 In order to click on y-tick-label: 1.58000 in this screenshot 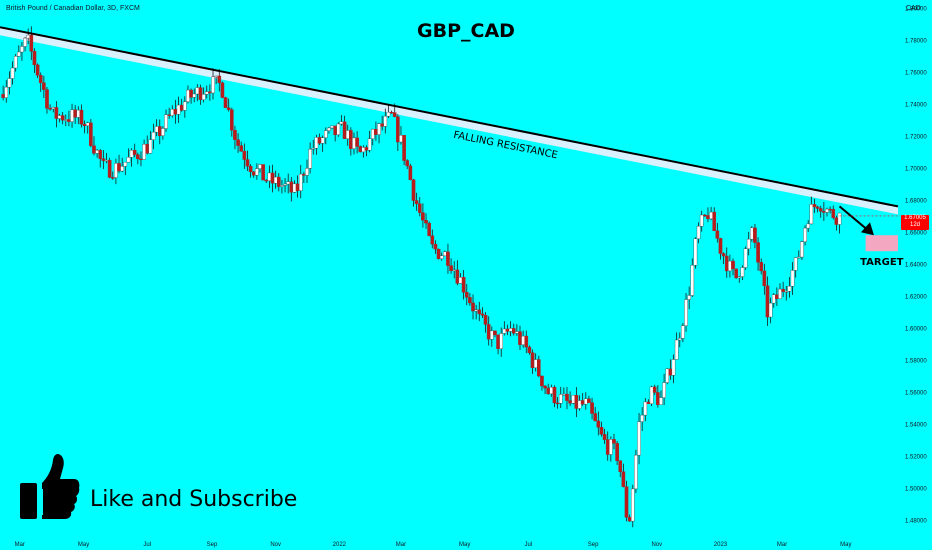, I will do `click(916, 362)`.